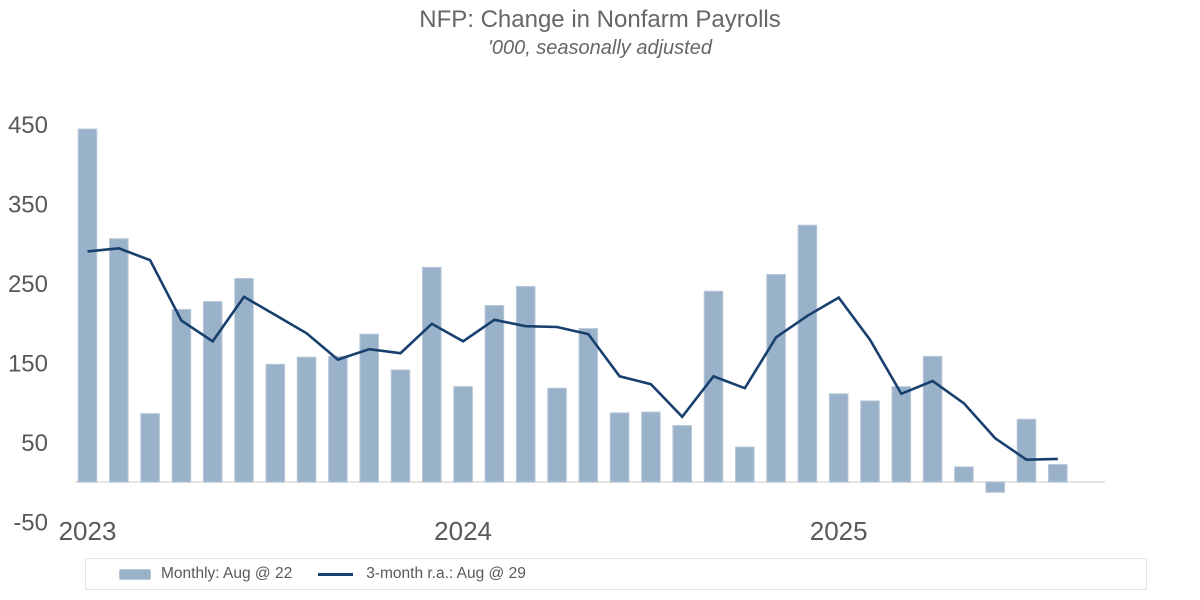 The width and height of the screenshot is (1200, 600). I want to click on bar-dec-2023, so click(432, 374).